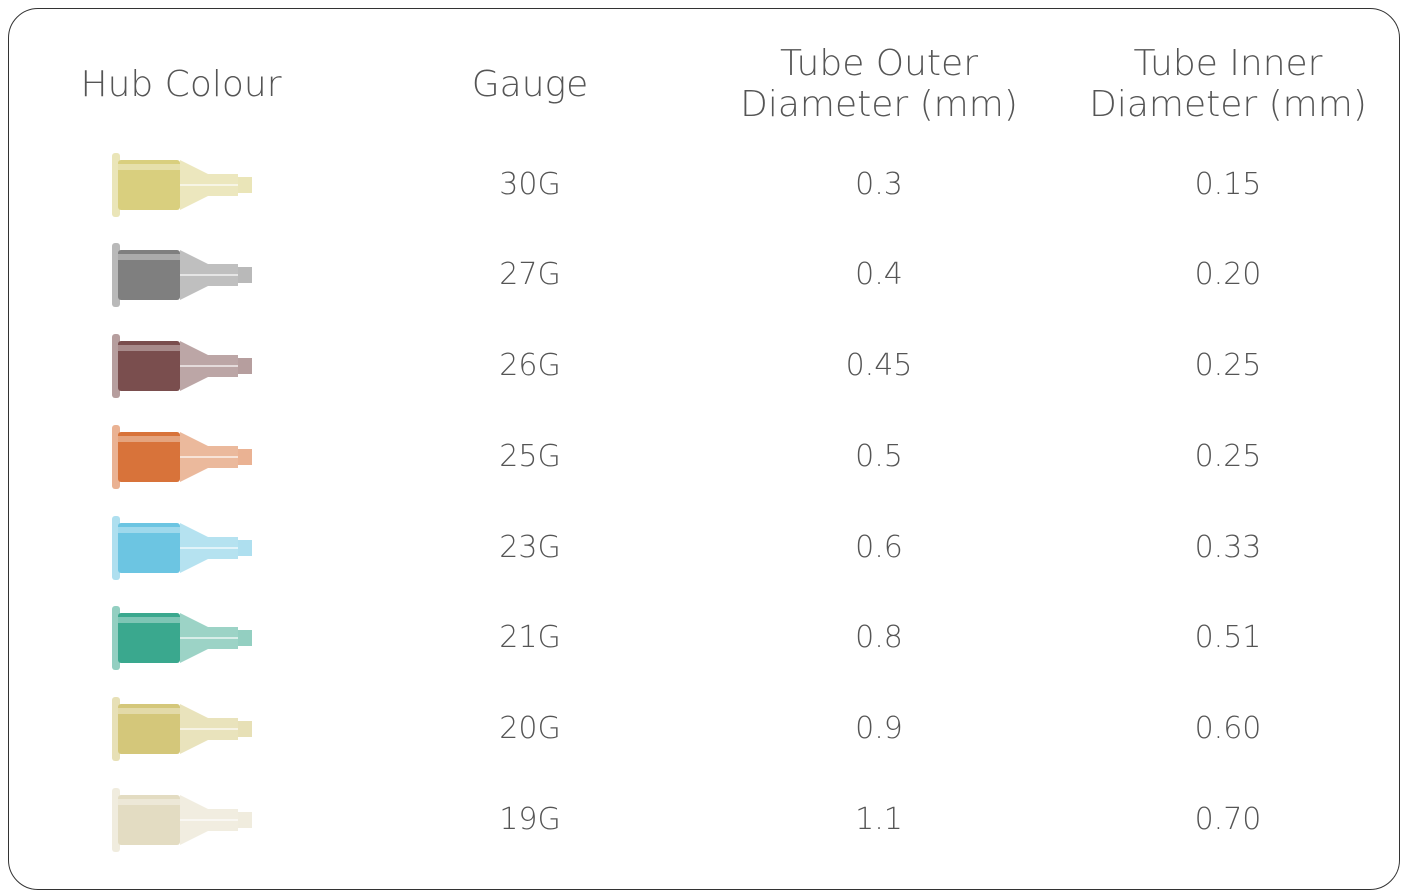 This screenshot has width=1409, height=895. Describe the element at coordinates (879, 728) in the screenshot. I see `cell-outer: 0.9` at that location.